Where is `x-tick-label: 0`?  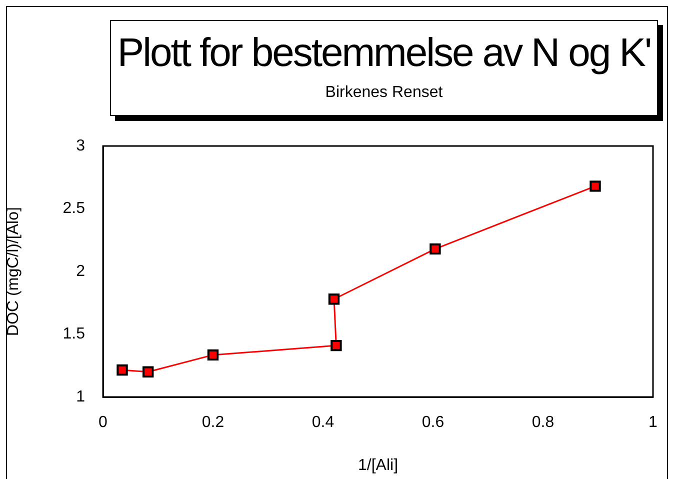 x-tick-label: 0 is located at coordinates (103, 423).